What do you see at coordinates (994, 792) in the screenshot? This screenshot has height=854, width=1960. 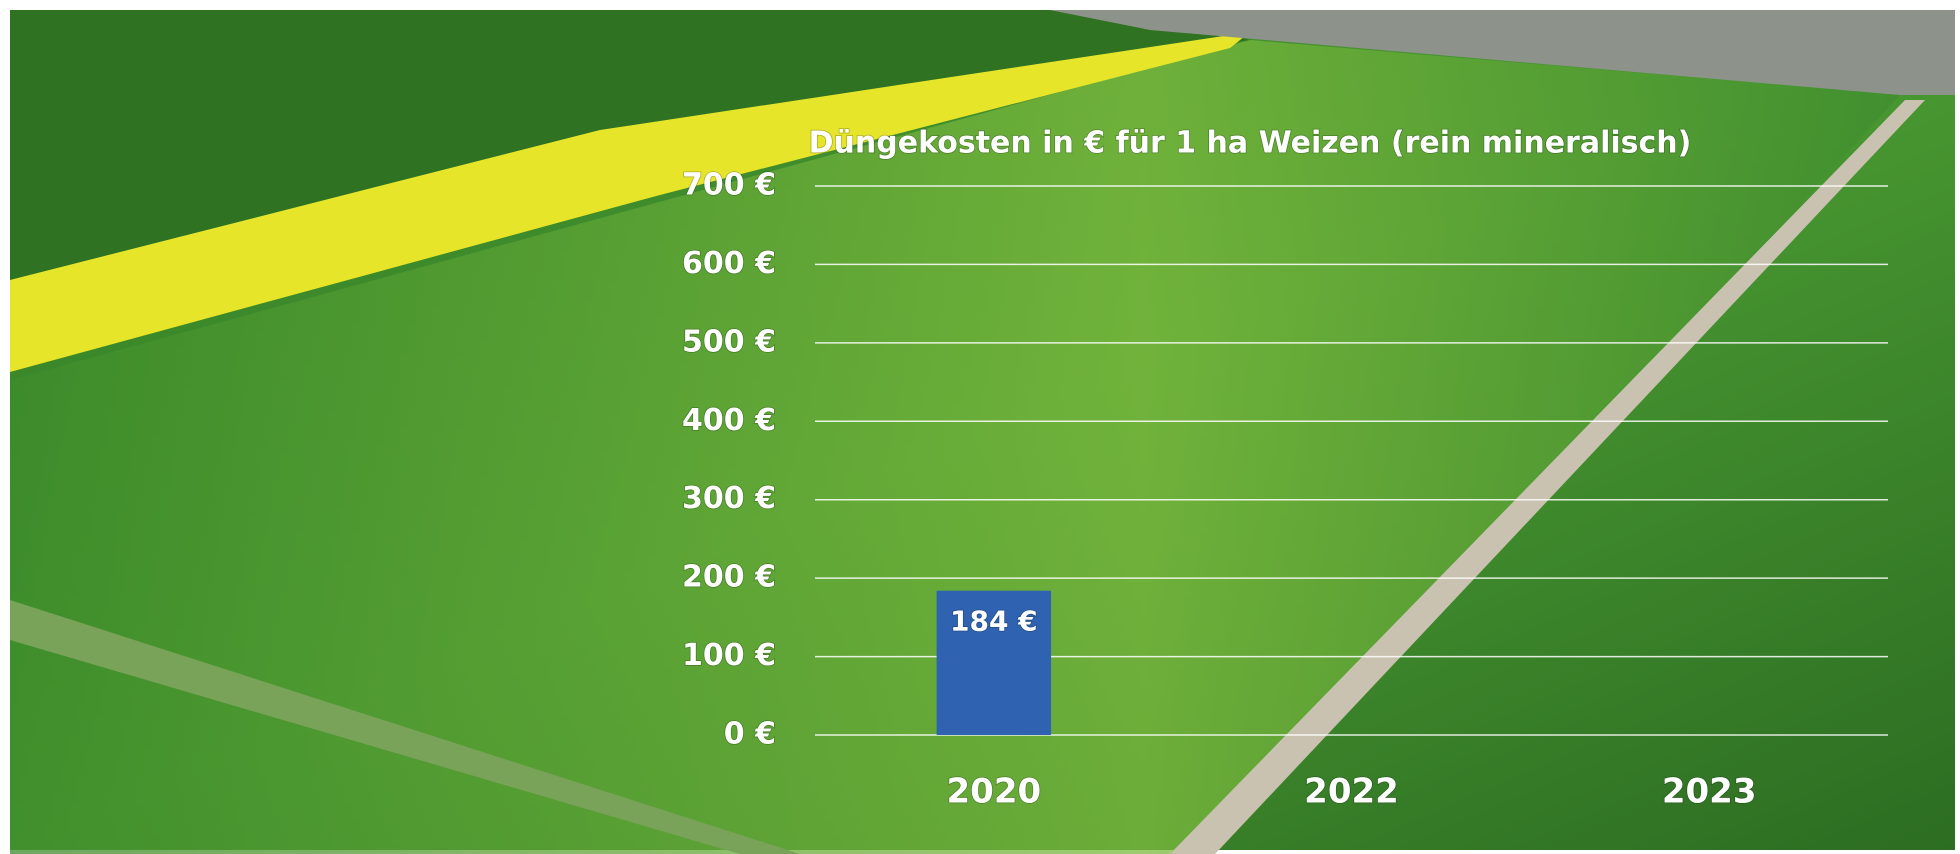 I see `x-tick-label: 2020` at bounding box center [994, 792].